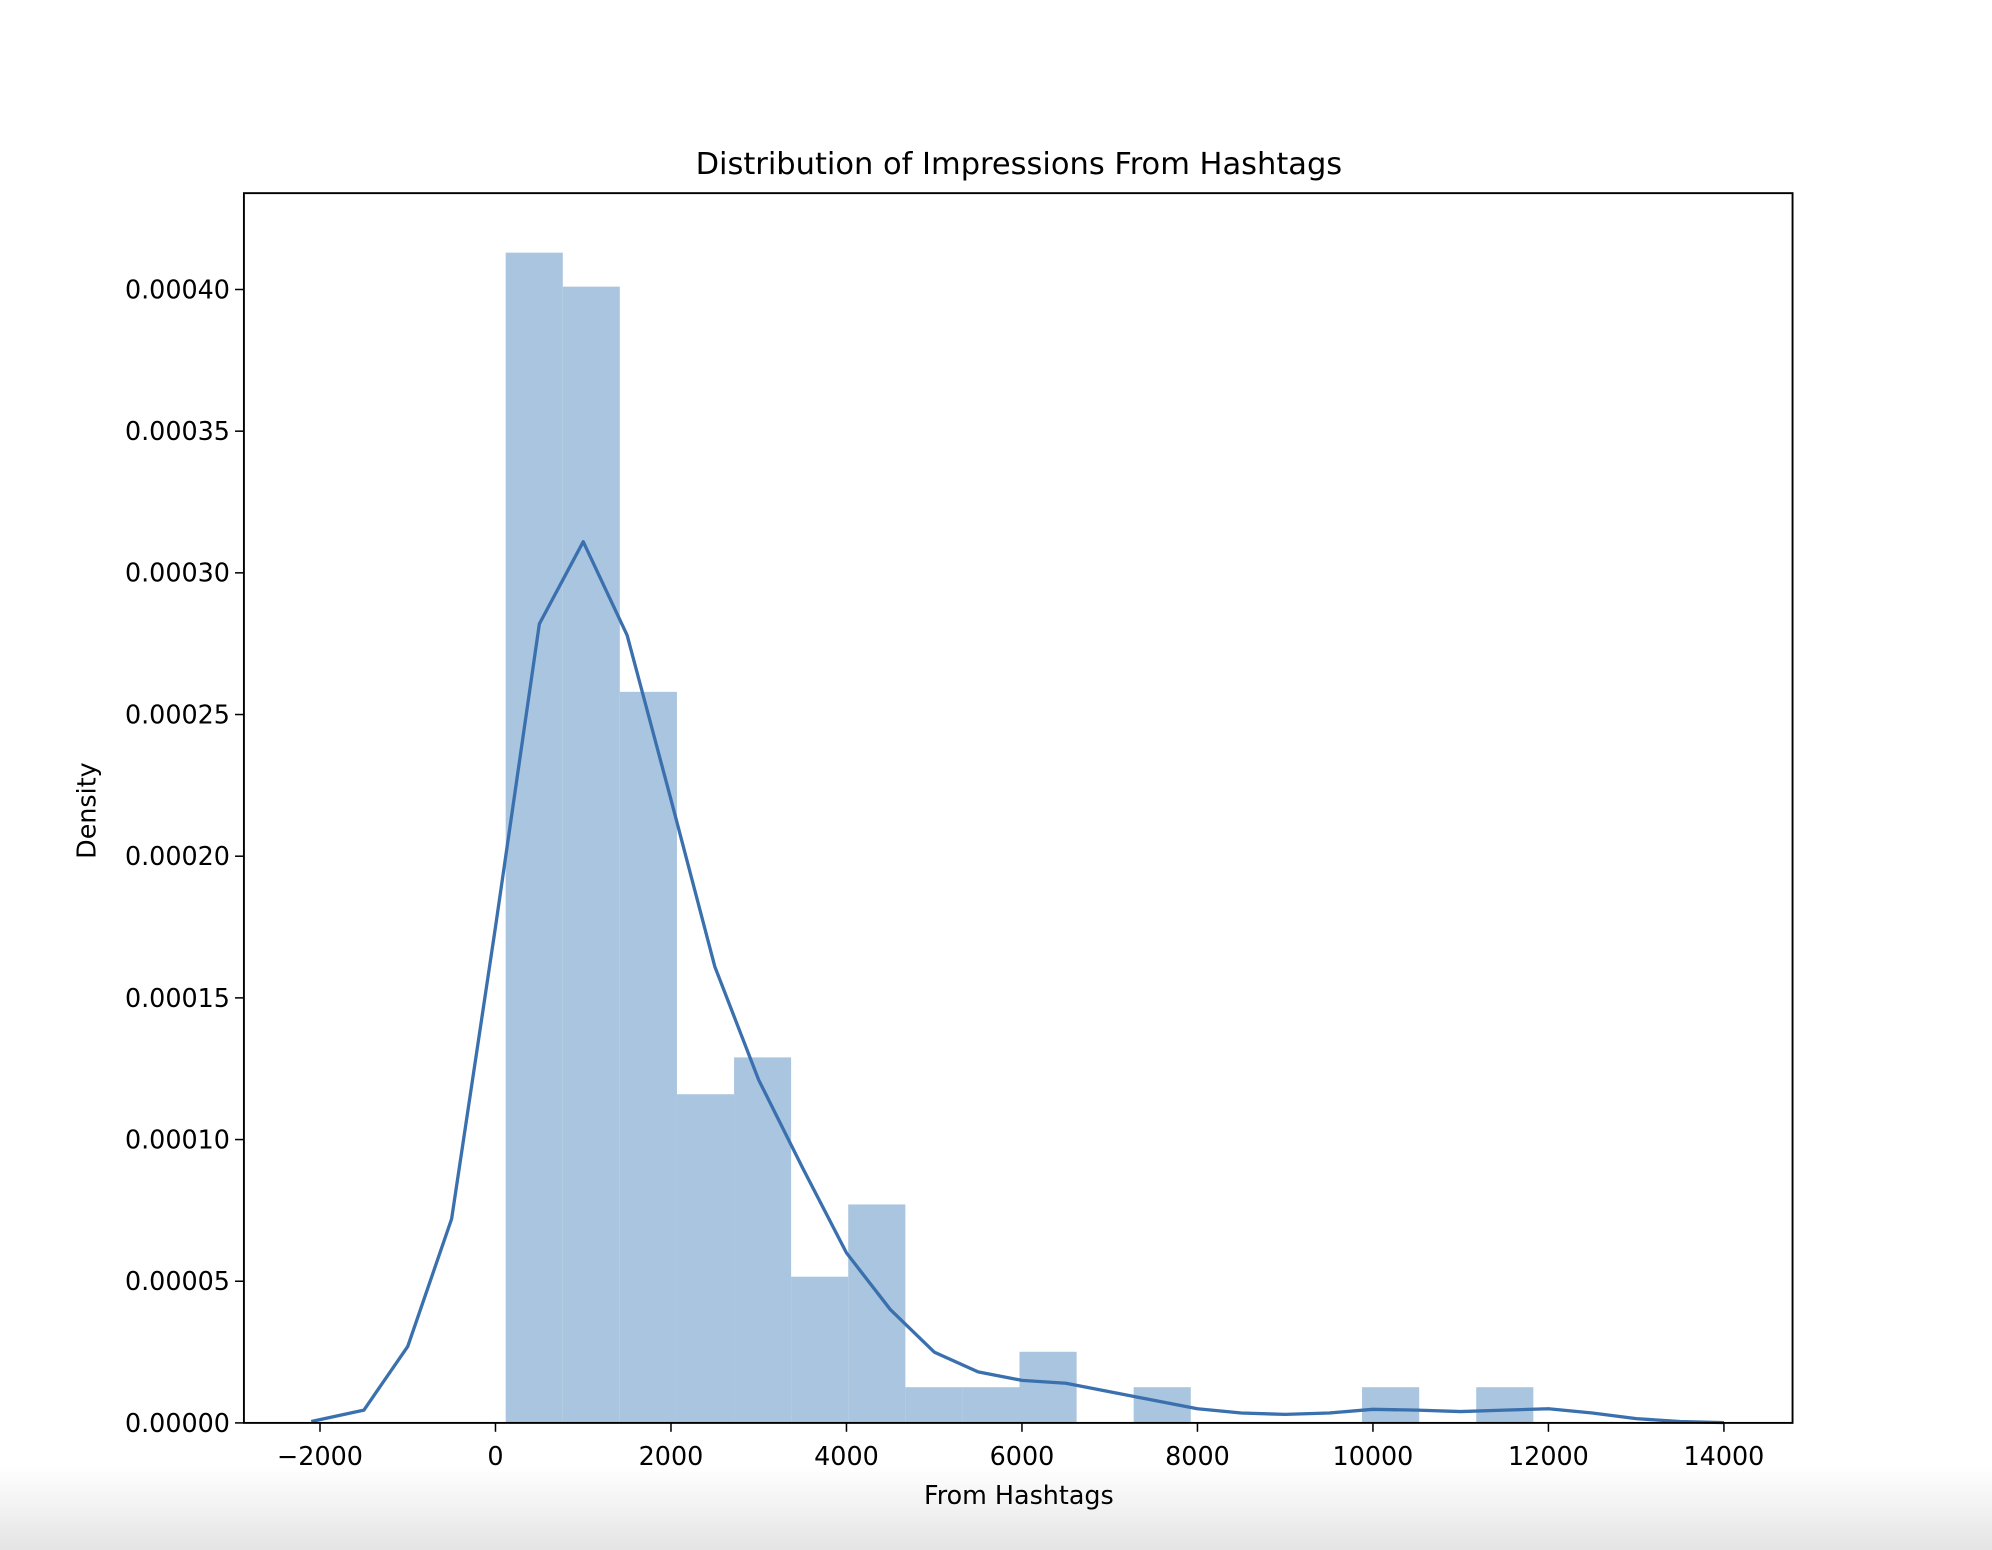  I want to click on x-tick-label: 4000, so click(846, 1456).